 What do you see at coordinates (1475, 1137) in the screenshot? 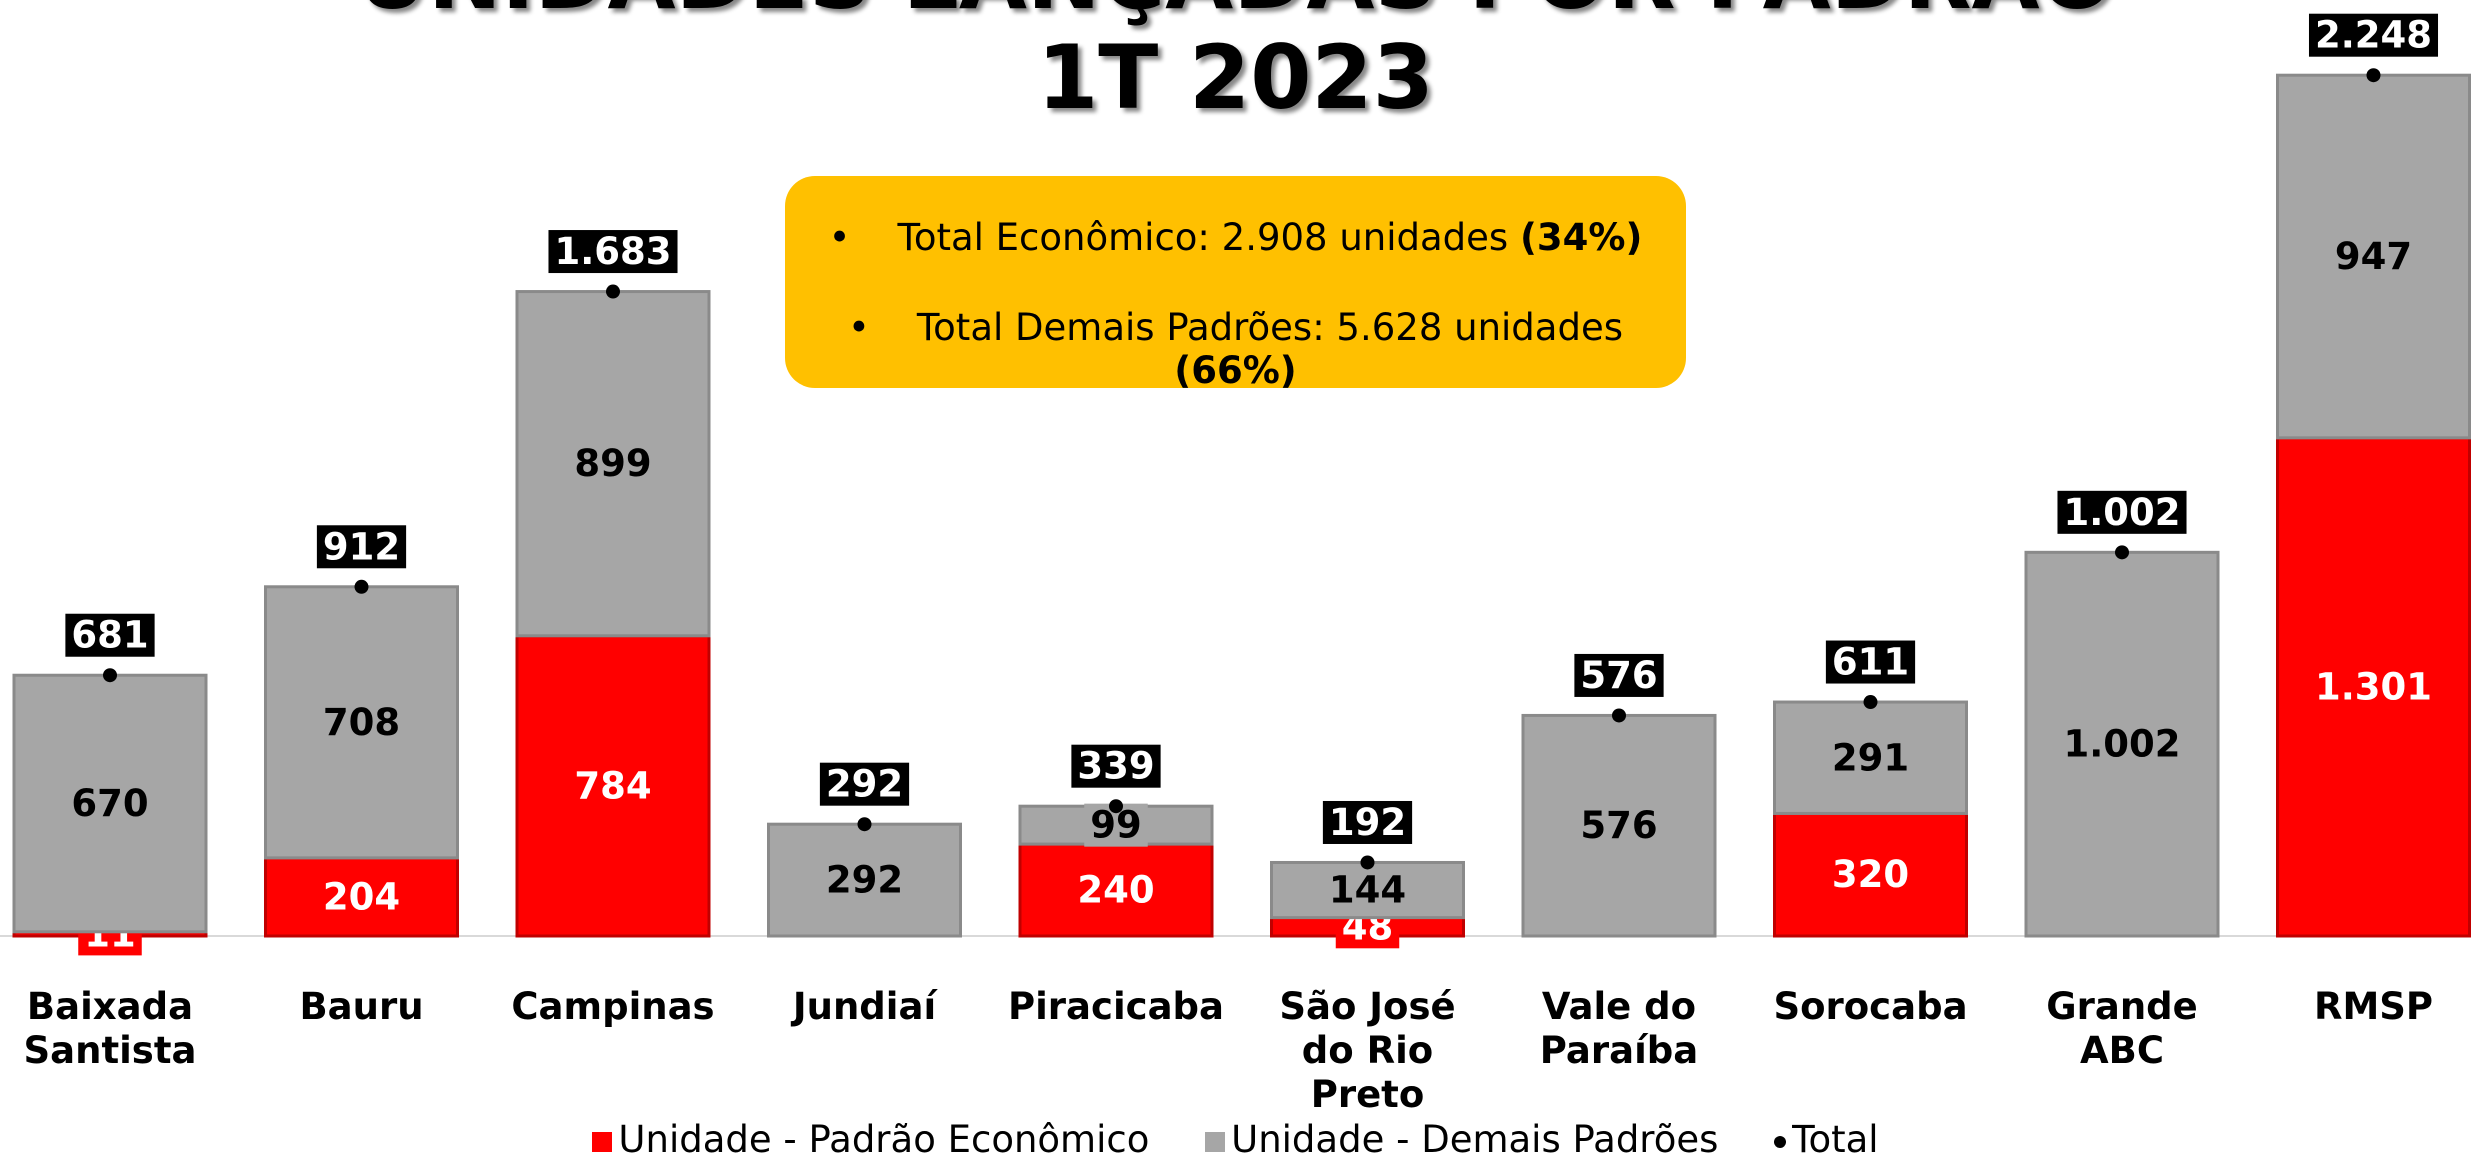
I see `legend-label: Unidade - Demais Padrões` at bounding box center [1475, 1137].